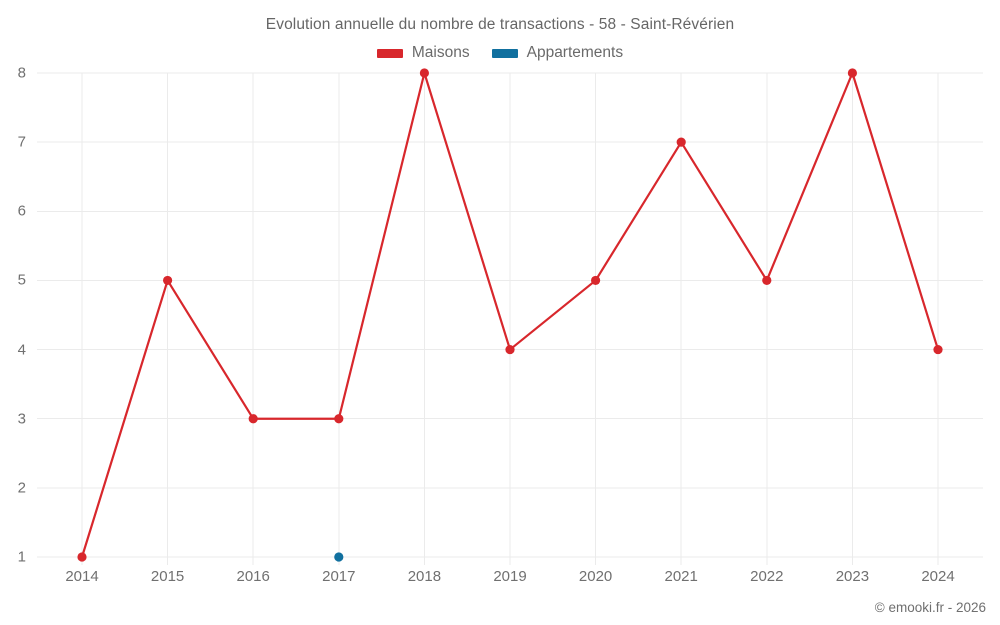 This screenshot has width=1000, height=625. What do you see at coordinates (930, 607) in the screenshot?
I see `copyright-note: © emooki.fr - 2026` at bounding box center [930, 607].